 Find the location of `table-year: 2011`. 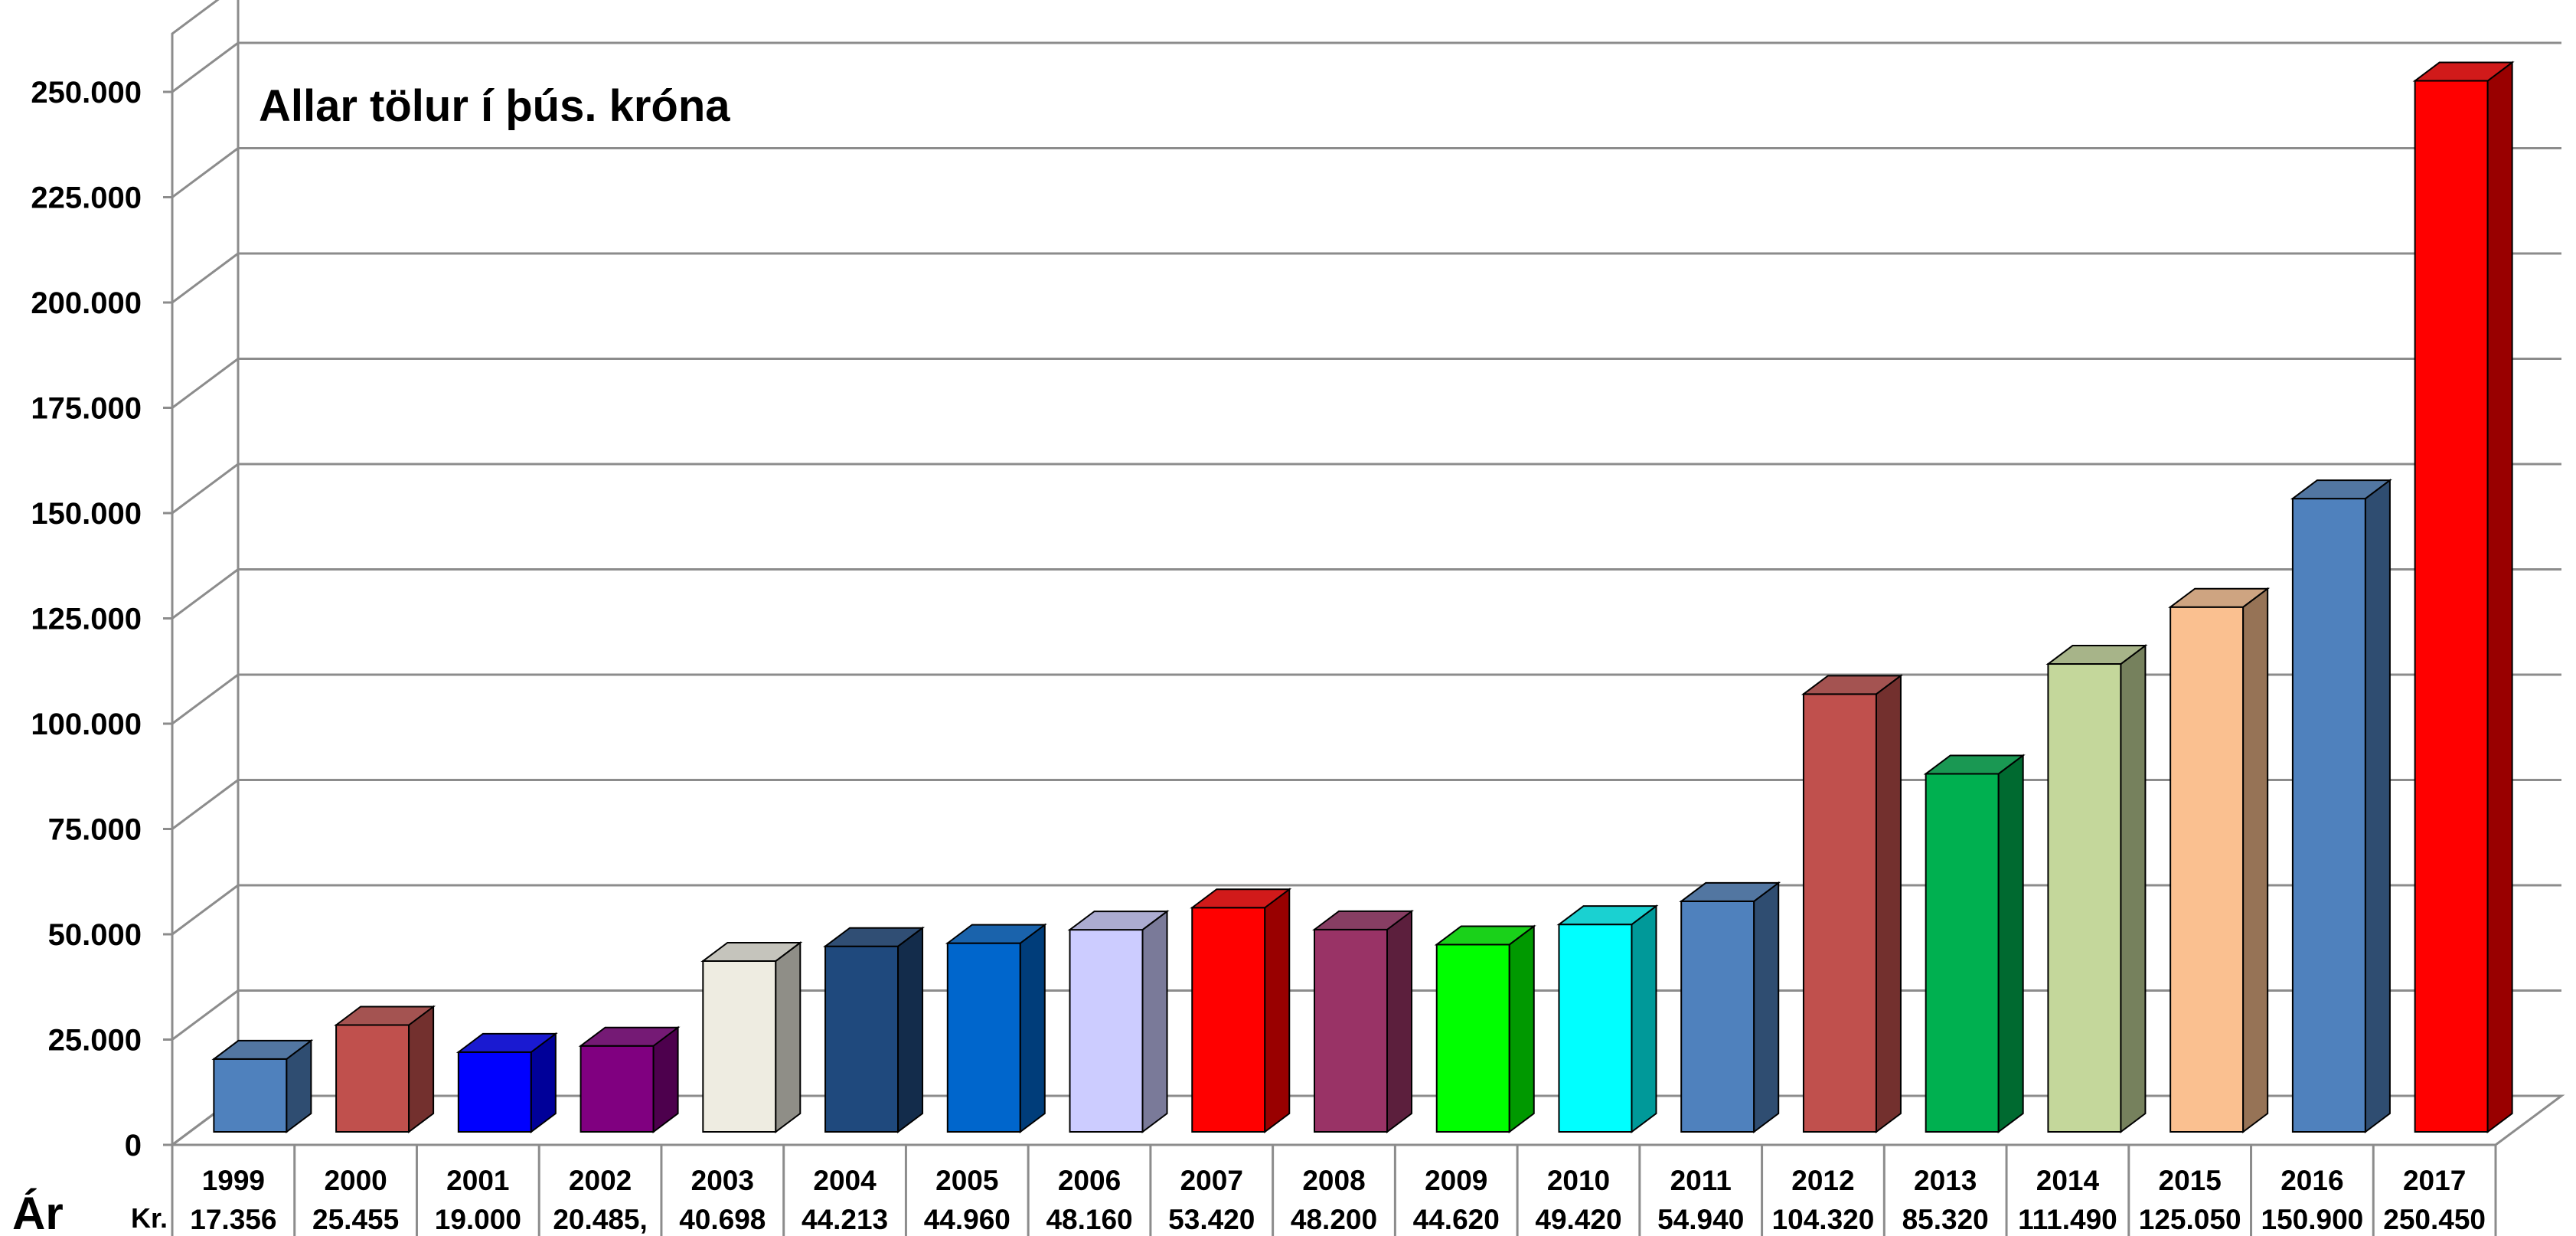

table-year: 2011 is located at coordinates (1701, 1181).